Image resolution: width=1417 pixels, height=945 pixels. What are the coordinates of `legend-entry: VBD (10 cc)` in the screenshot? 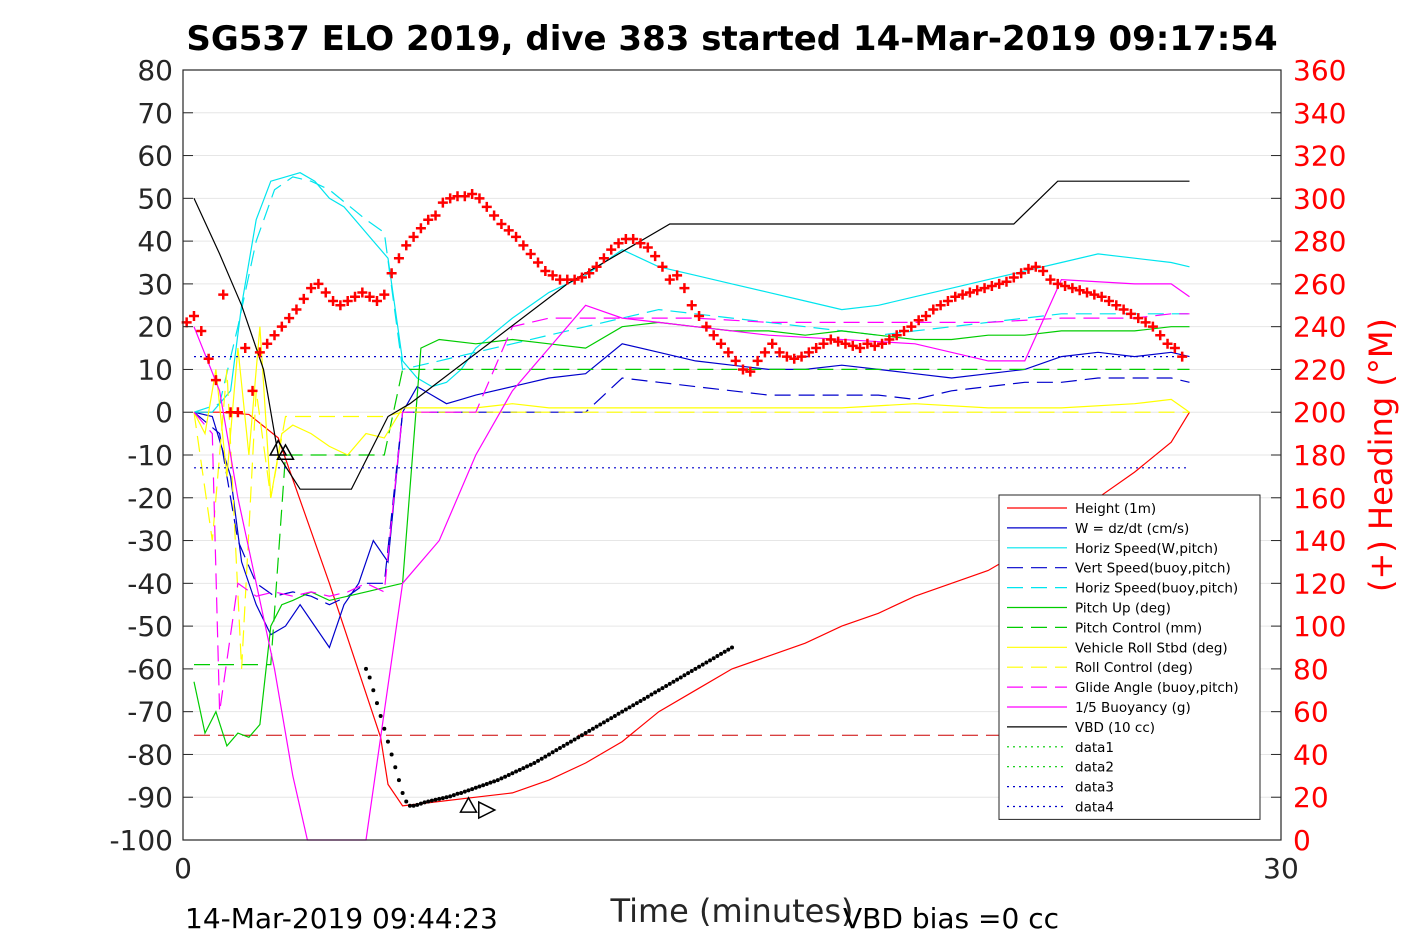 It's located at (1115, 728).